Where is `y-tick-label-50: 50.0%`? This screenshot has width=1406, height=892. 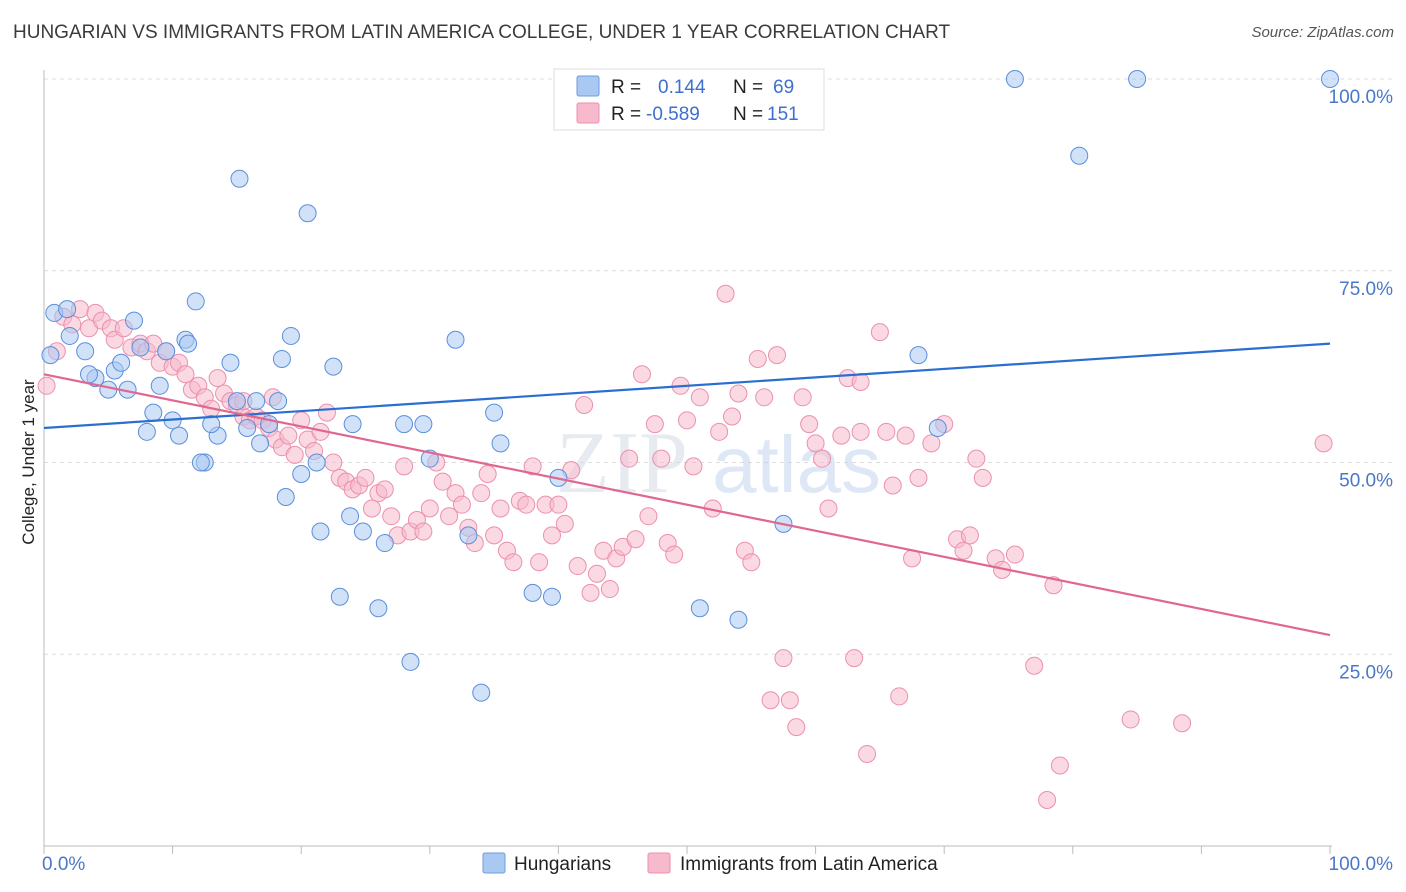 y-tick-label-50: 50.0% is located at coordinates (1366, 481).